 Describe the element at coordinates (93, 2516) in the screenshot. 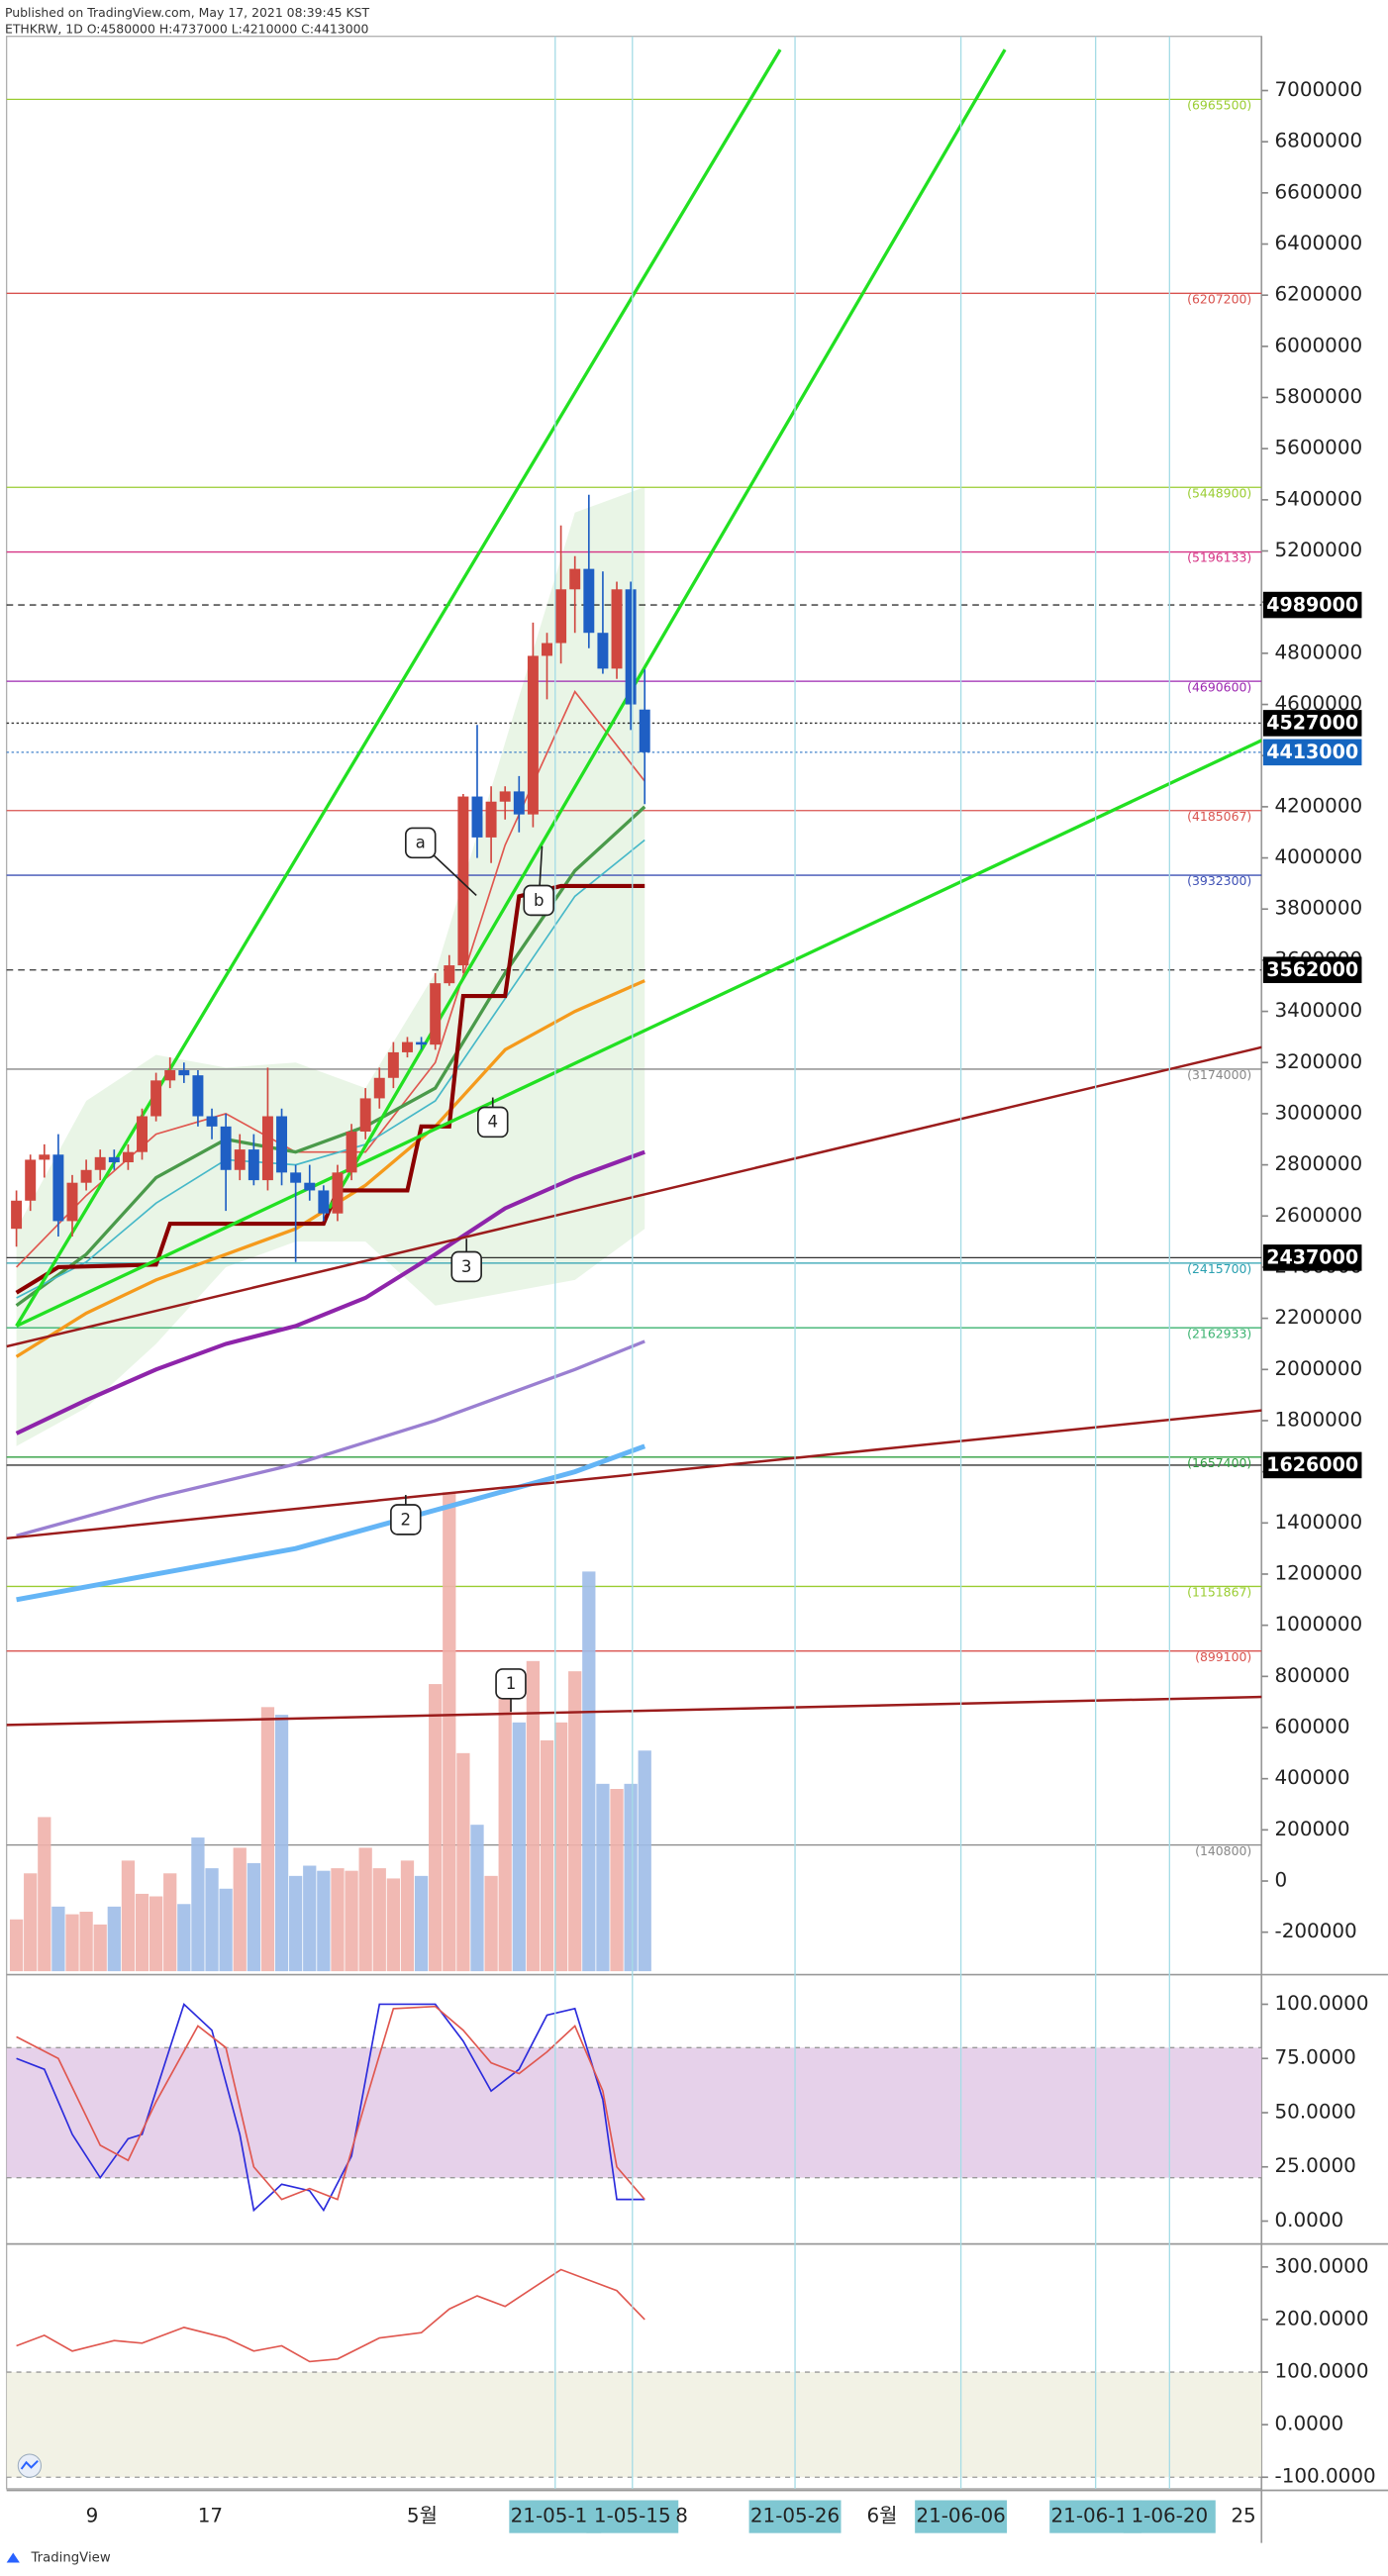

I see `x-tick-label: 9` at that location.